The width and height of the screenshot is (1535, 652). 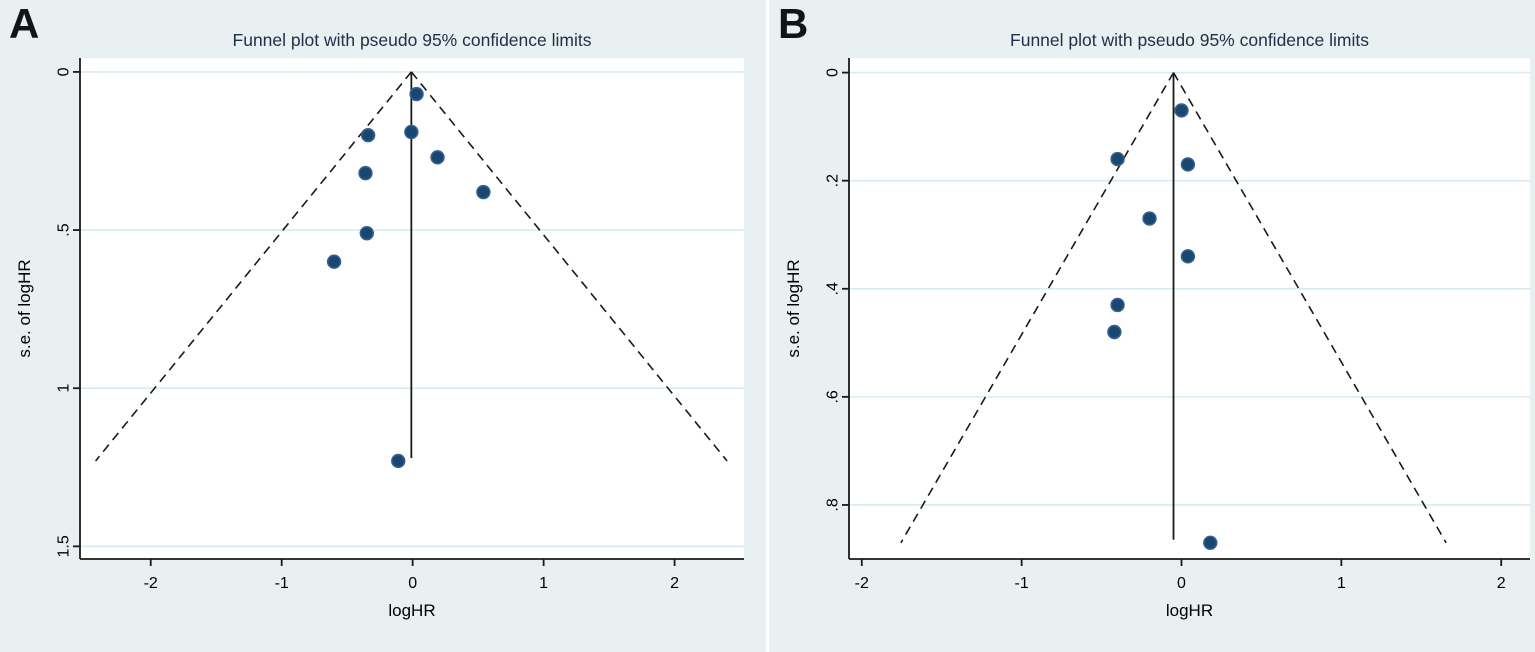 I want to click on y-tick-label: .5, so click(x=64, y=229).